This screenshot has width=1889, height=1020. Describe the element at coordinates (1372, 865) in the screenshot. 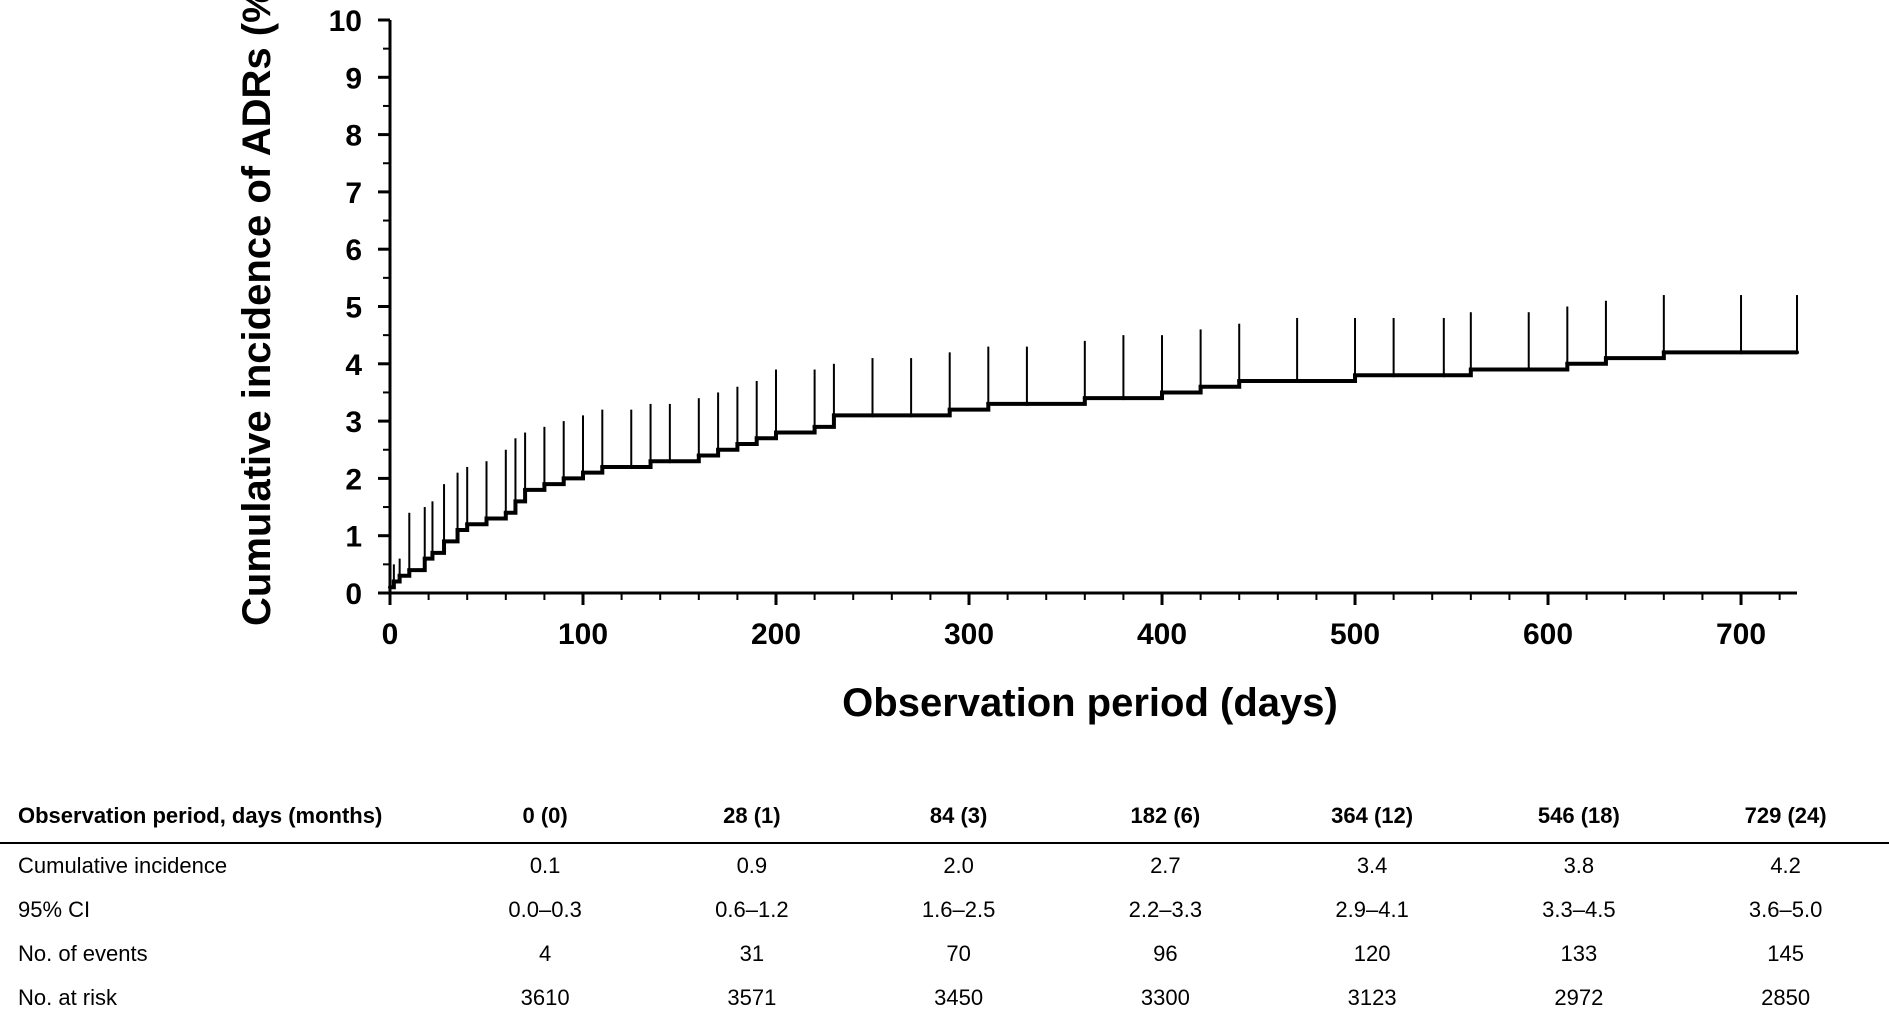

I see `table-cell: 3.4` at that location.